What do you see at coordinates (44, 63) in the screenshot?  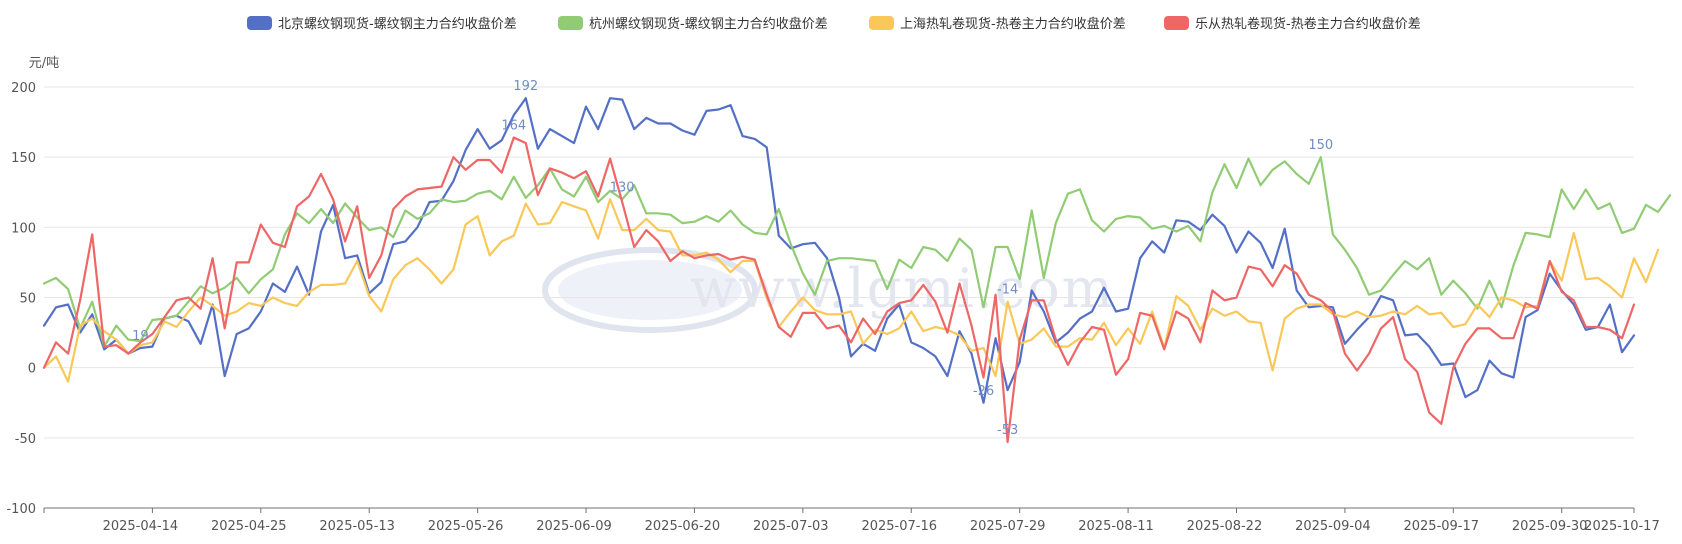 I see `y-axis-unit-label: 元/吨` at bounding box center [44, 63].